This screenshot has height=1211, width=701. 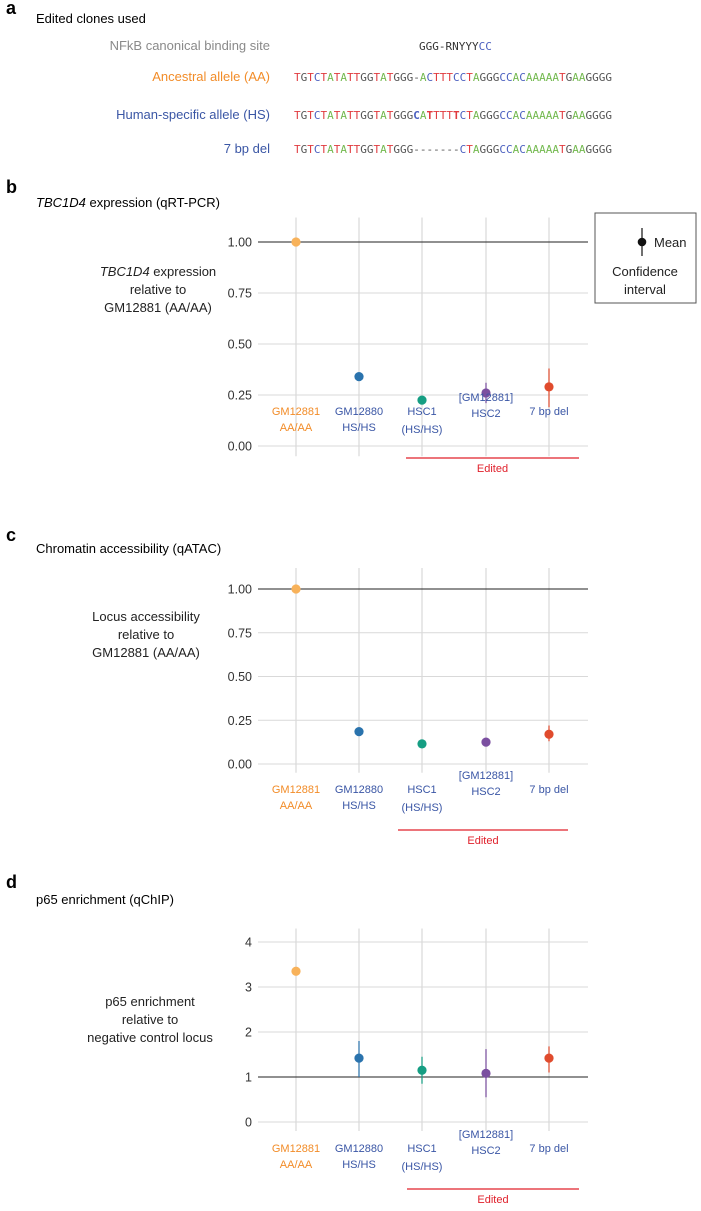 I want to click on legend-ci-label-2: interval, so click(x=645, y=289).